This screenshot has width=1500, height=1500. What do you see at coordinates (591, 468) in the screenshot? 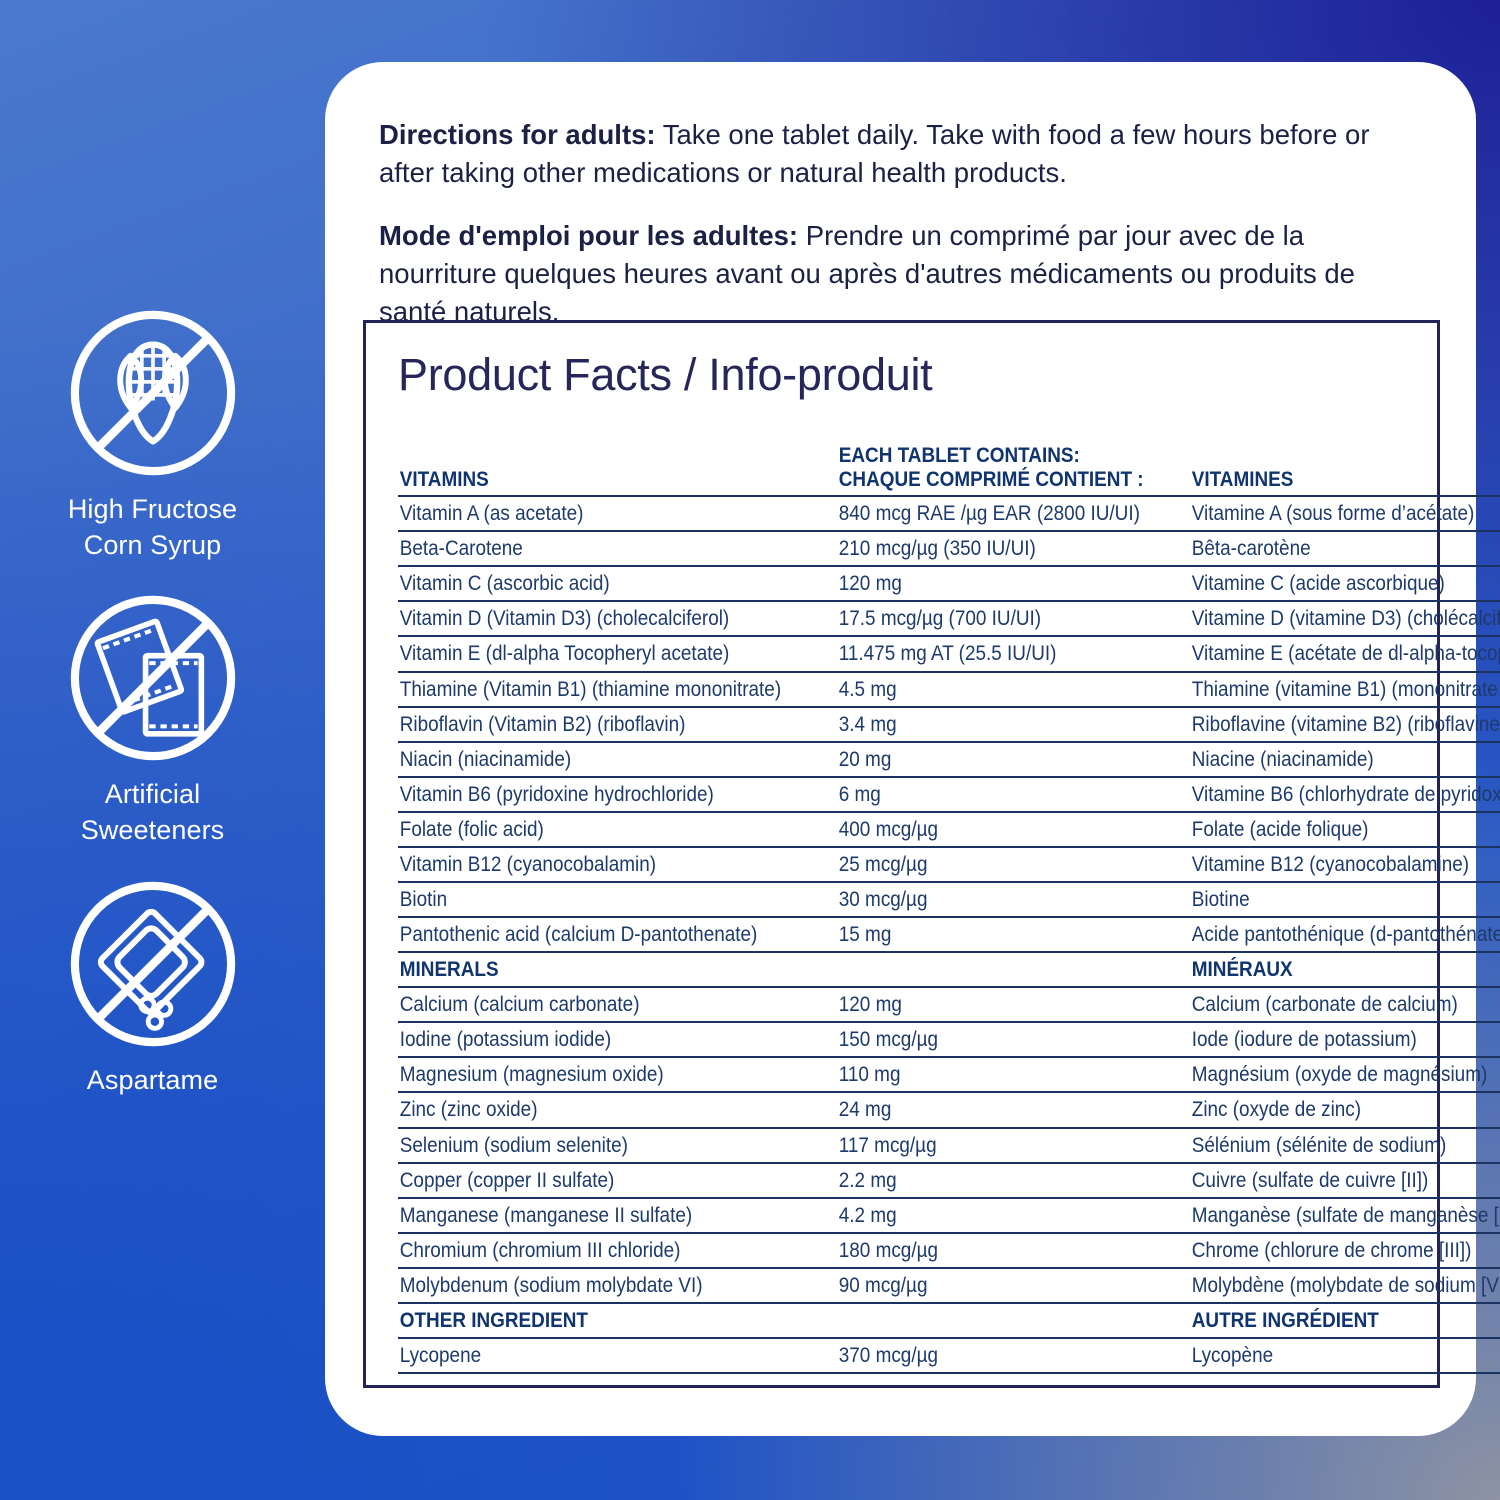
I see `header-vitamins-en: VITAMINS` at bounding box center [591, 468].